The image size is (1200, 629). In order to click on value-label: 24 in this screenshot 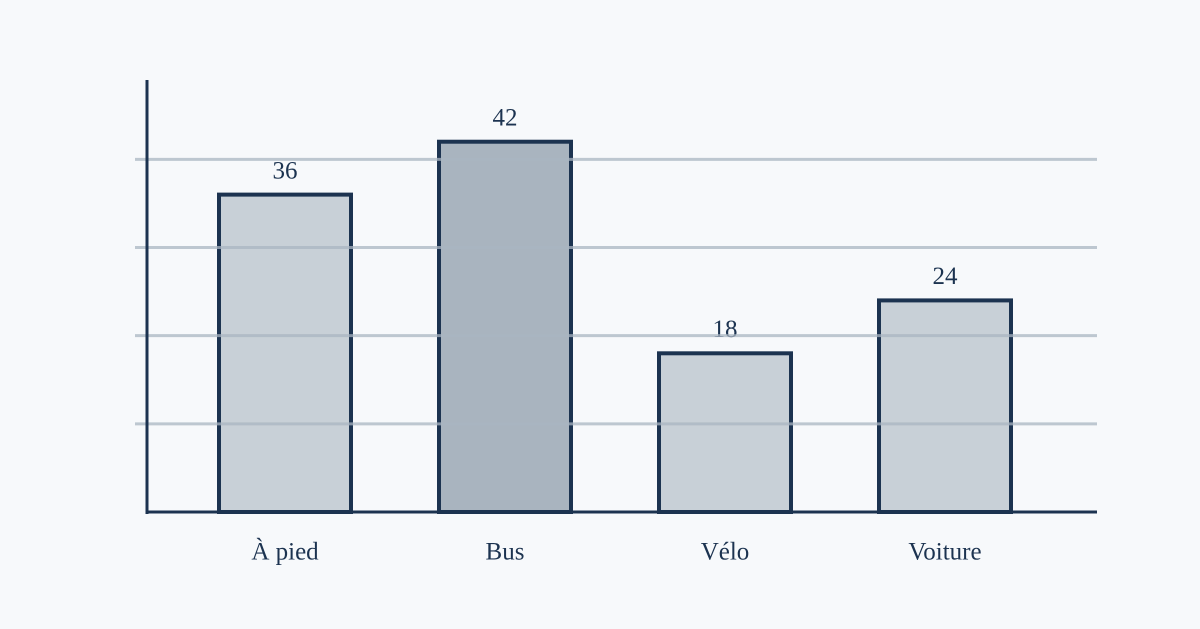, I will do `click(946, 276)`.